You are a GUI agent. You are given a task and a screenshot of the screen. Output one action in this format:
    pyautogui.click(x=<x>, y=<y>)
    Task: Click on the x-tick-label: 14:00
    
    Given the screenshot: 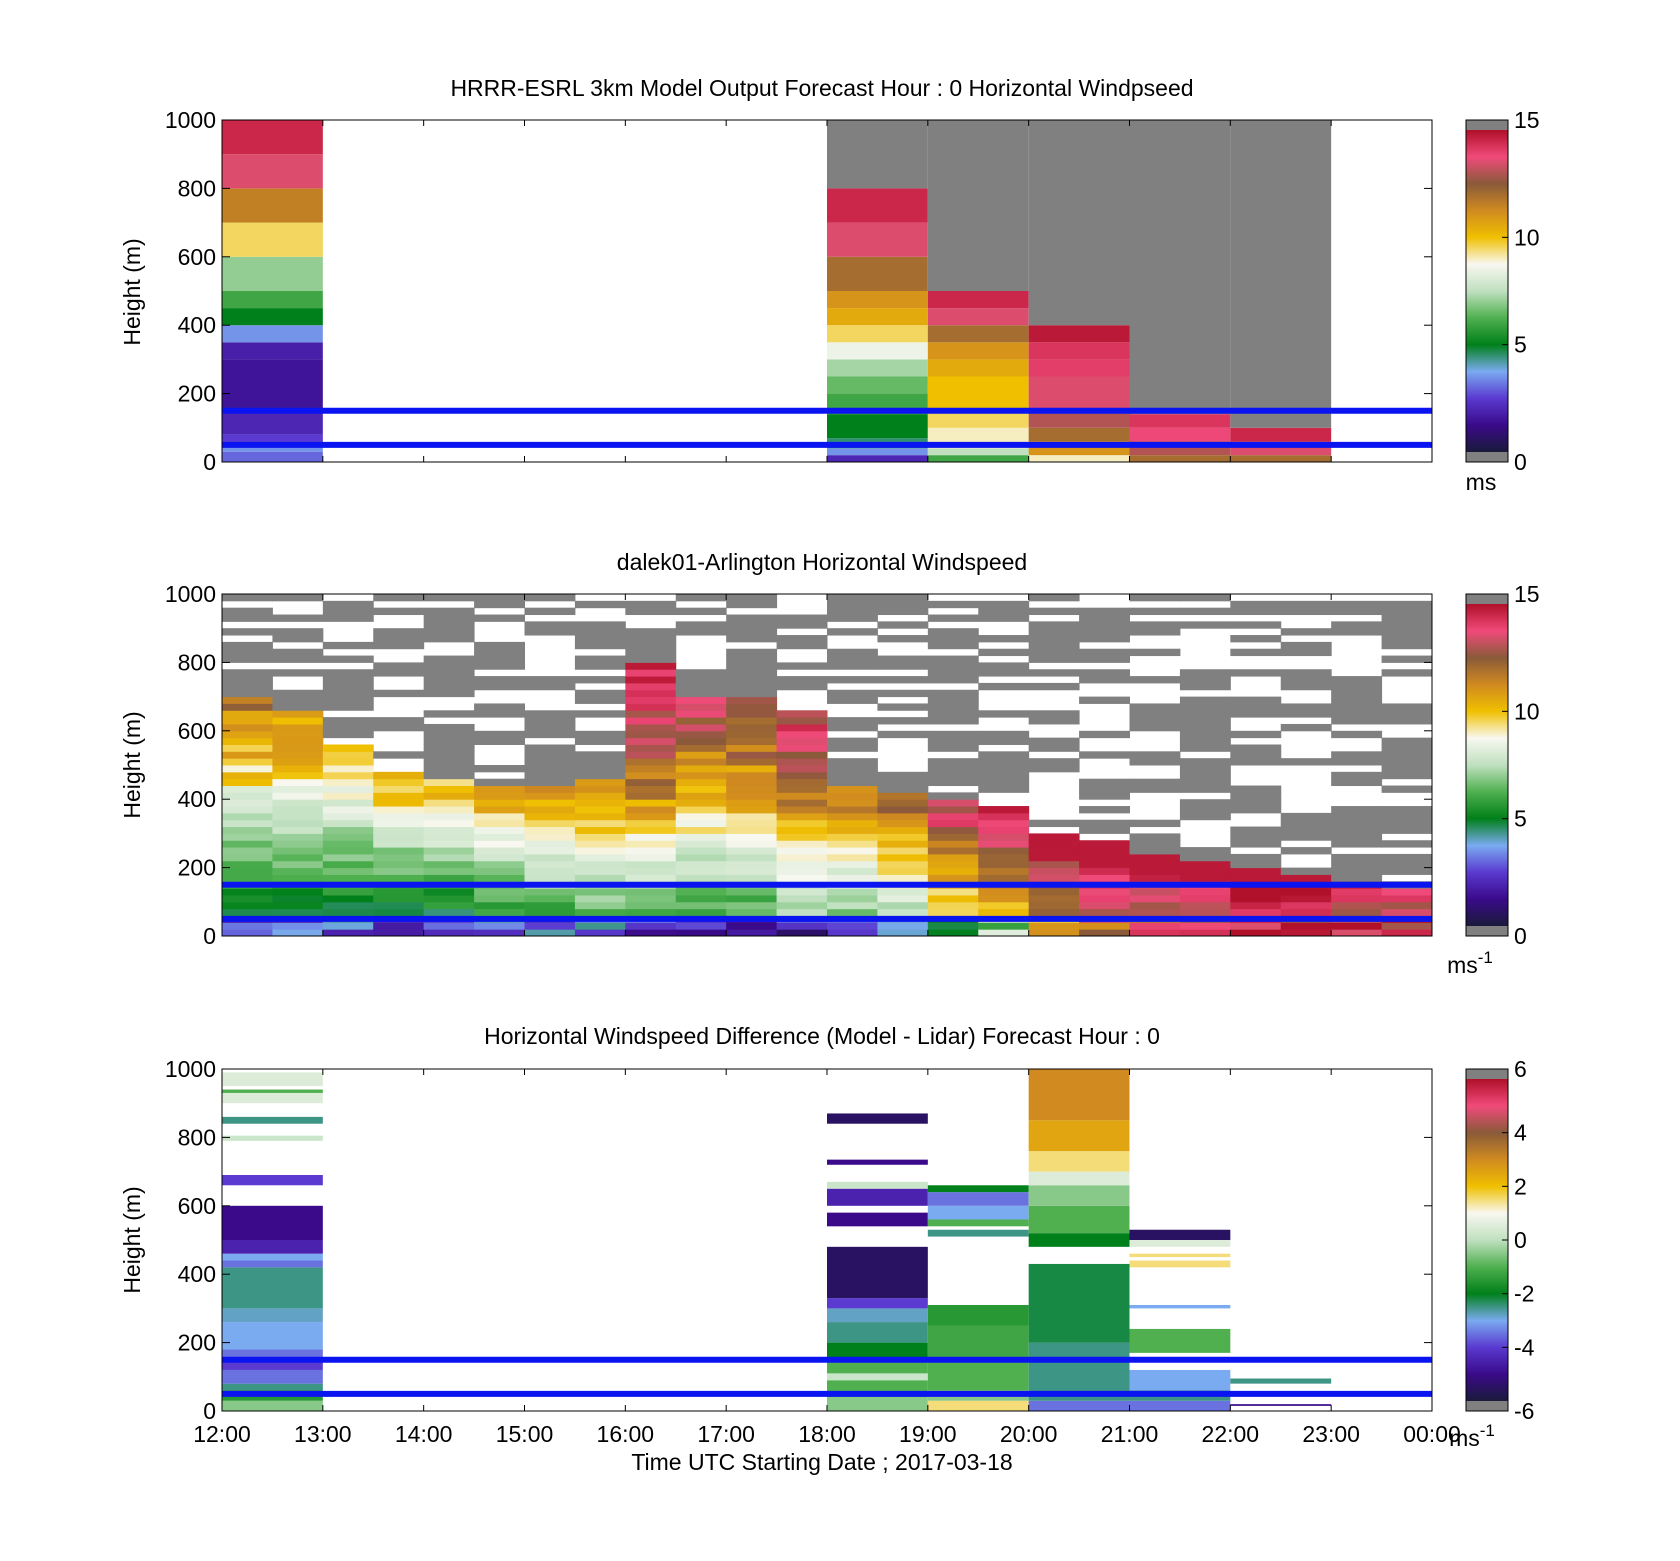 What is the action you would take?
    pyautogui.click(x=424, y=1434)
    